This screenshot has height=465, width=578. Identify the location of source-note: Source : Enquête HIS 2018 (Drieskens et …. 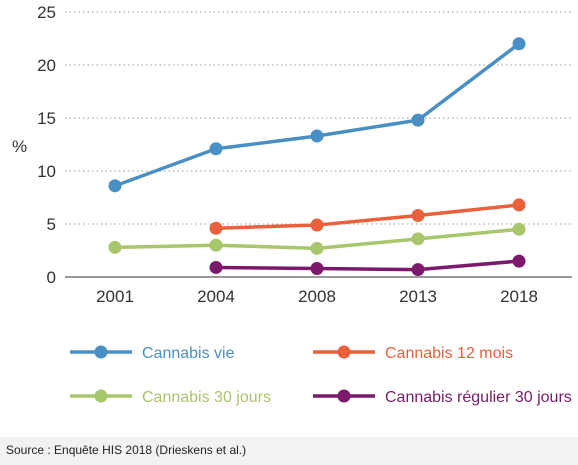
(126, 450).